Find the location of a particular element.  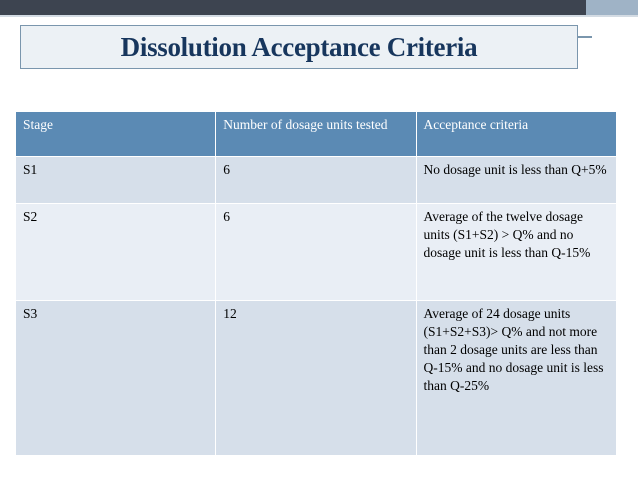

table-row: S1 6 No dosage unit is less than Q+5% is located at coordinates (316, 180).